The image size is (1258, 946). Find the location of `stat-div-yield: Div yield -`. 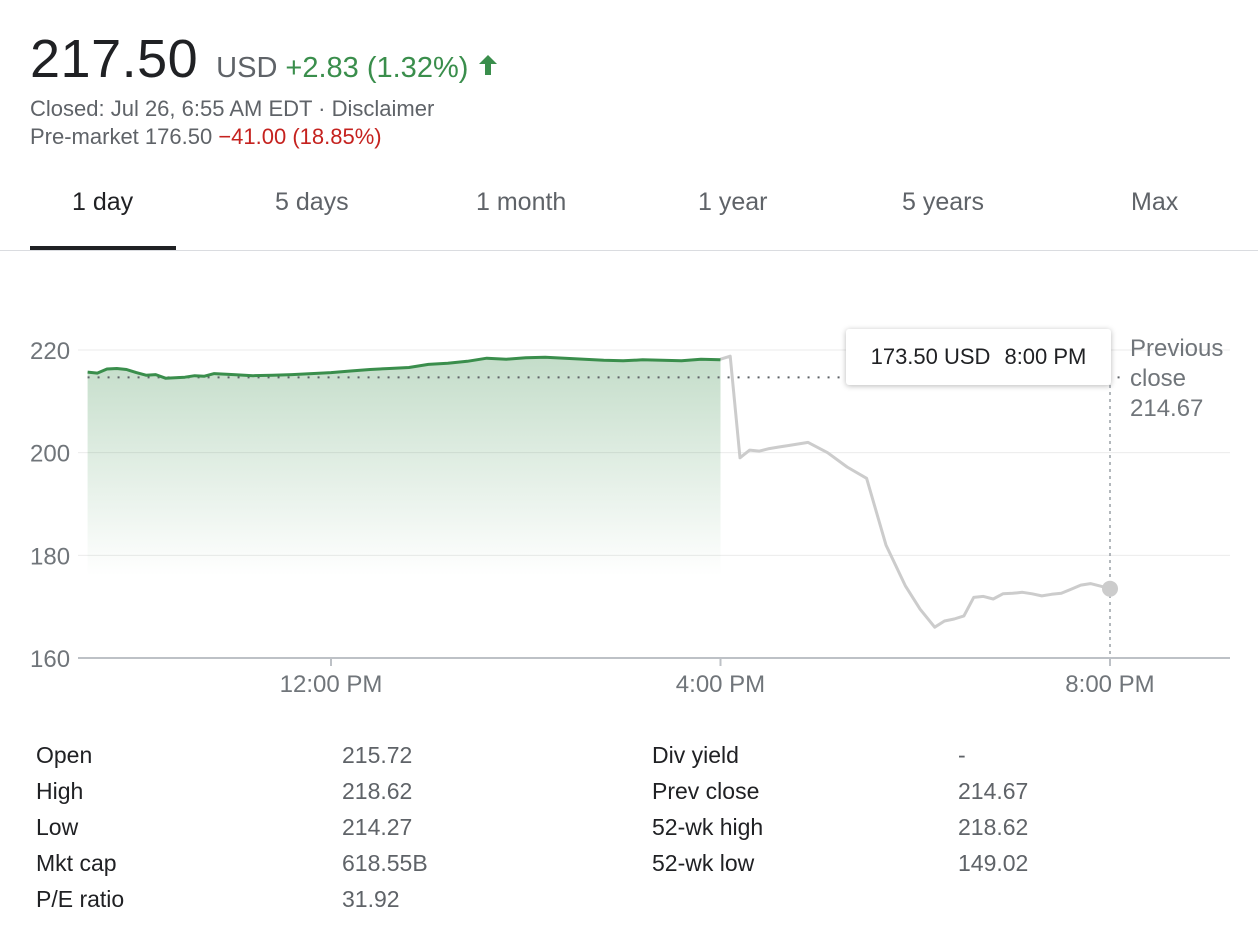

stat-div-yield: Div yield - is located at coordinates (809, 755).